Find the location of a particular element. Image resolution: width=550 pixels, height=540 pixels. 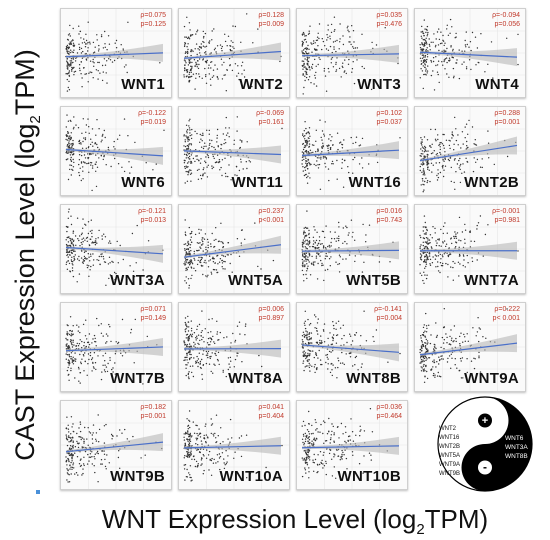

rho-label: ρ=0.041 is located at coordinates (271, 407).